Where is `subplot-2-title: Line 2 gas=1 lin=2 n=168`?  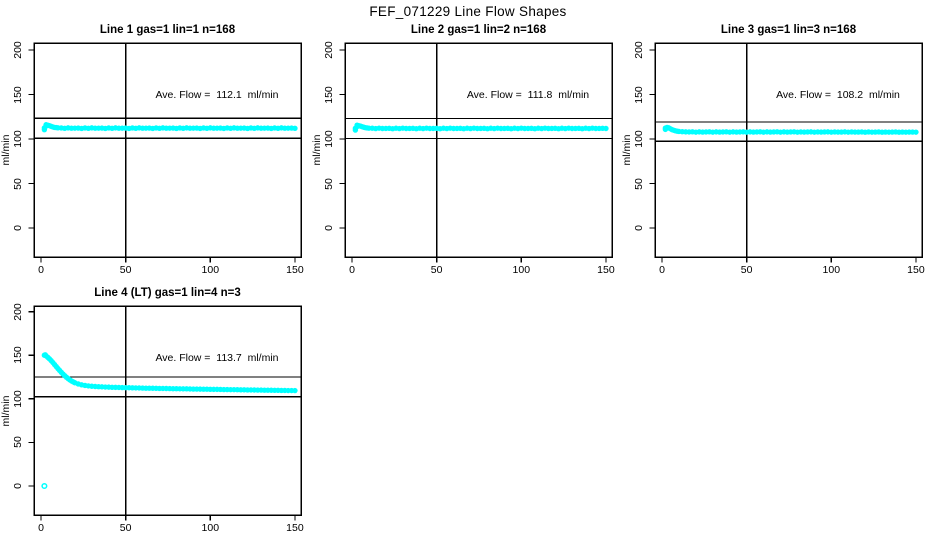 subplot-2-title: Line 2 gas=1 lin=2 n=168 is located at coordinates (478, 30).